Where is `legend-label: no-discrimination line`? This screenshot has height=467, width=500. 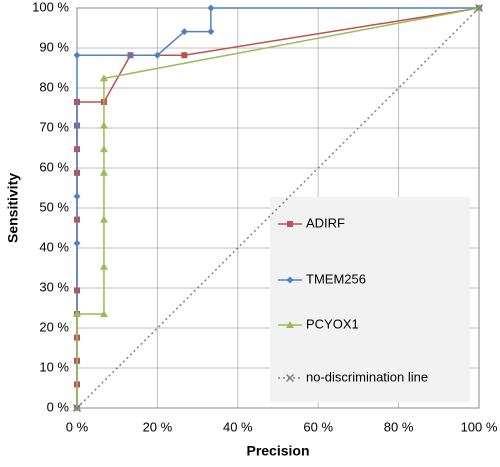
legend-label: no-discrimination line is located at coordinates (367, 376).